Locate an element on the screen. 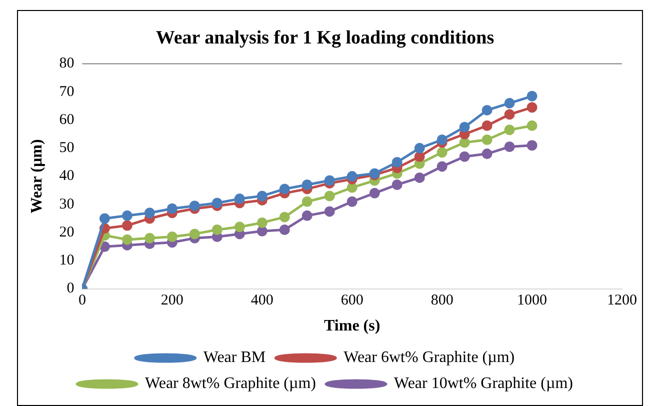  x-tick-label: 600 is located at coordinates (352, 300).